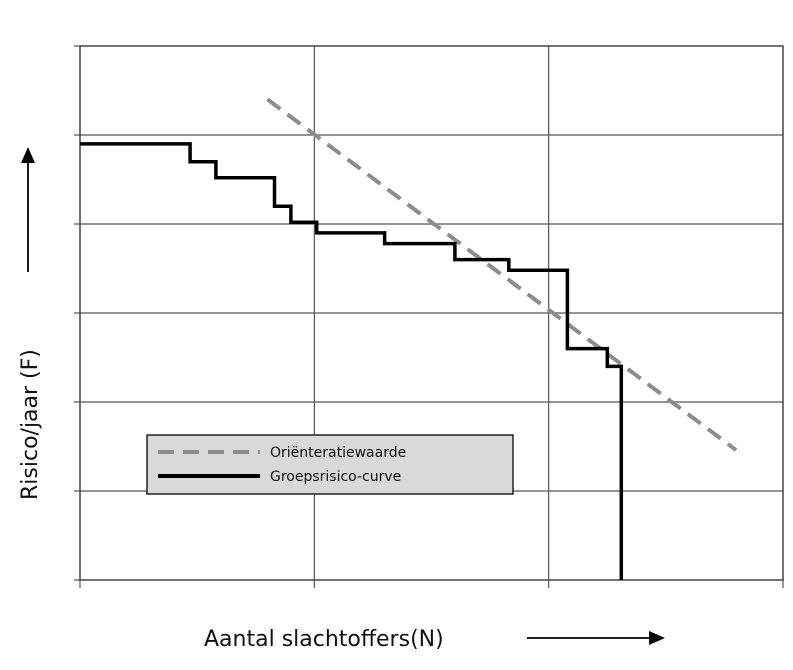 The width and height of the screenshot is (793, 670). I want to click on x-axis-label: Aantal slachtoffers(N), so click(324, 639).